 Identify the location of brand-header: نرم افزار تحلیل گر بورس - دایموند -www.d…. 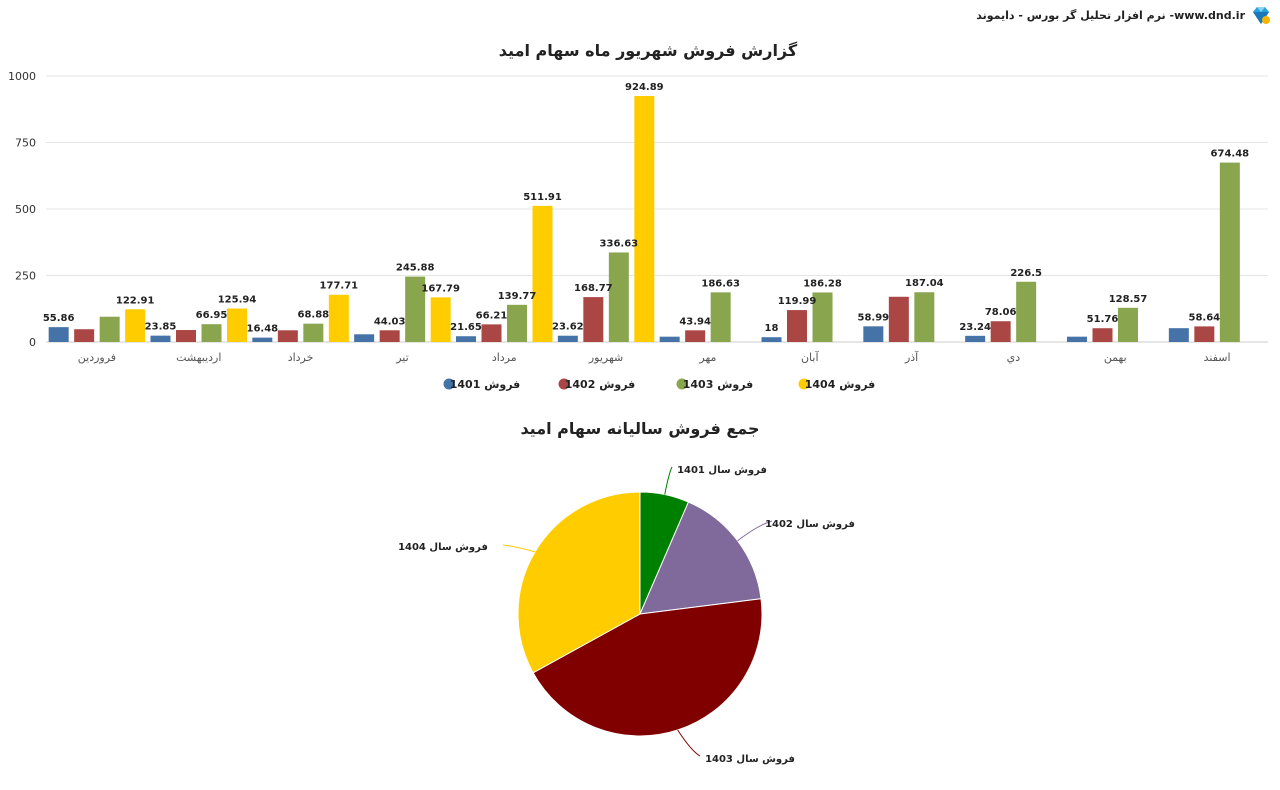
(1124, 15).